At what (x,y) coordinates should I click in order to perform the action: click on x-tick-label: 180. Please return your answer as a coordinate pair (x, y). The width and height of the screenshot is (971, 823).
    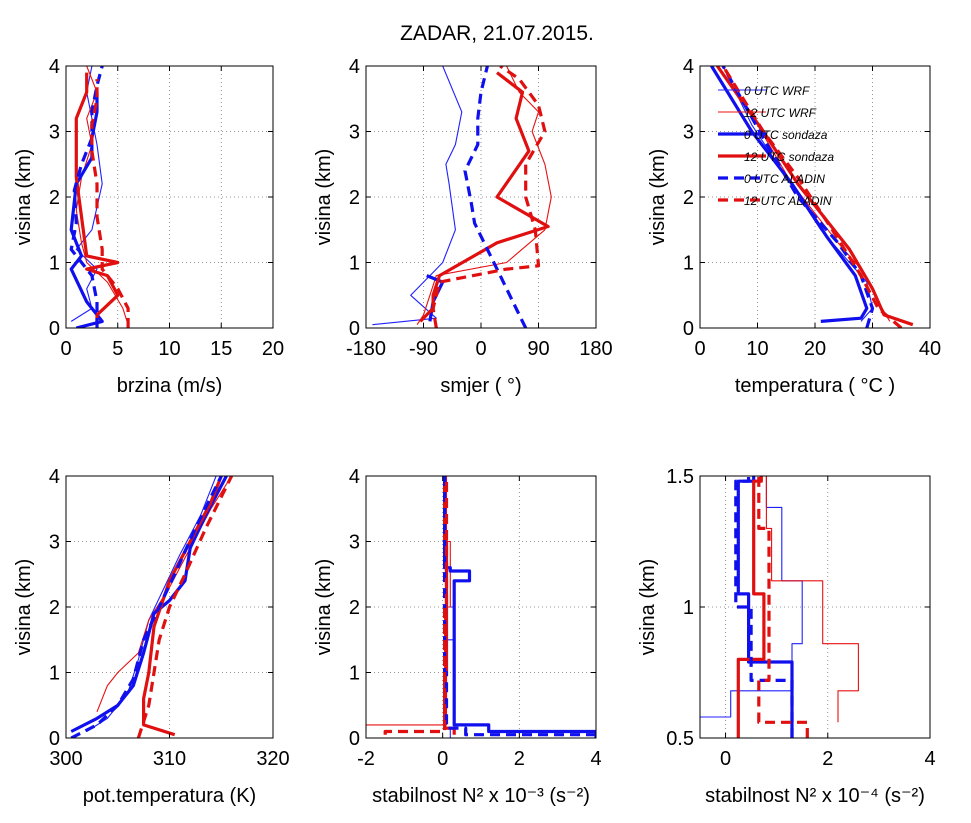
    Looking at the image, I should click on (595, 349).